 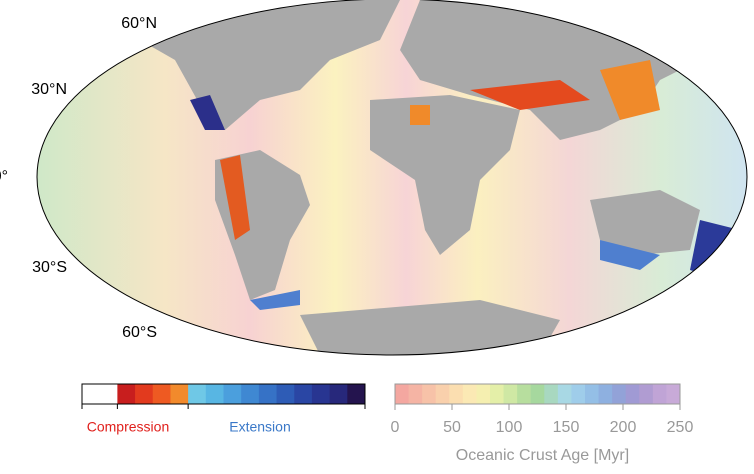 What do you see at coordinates (139, 332) in the screenshot?
I see `latitude-label: 60°S` at bounding box center [139, 332].